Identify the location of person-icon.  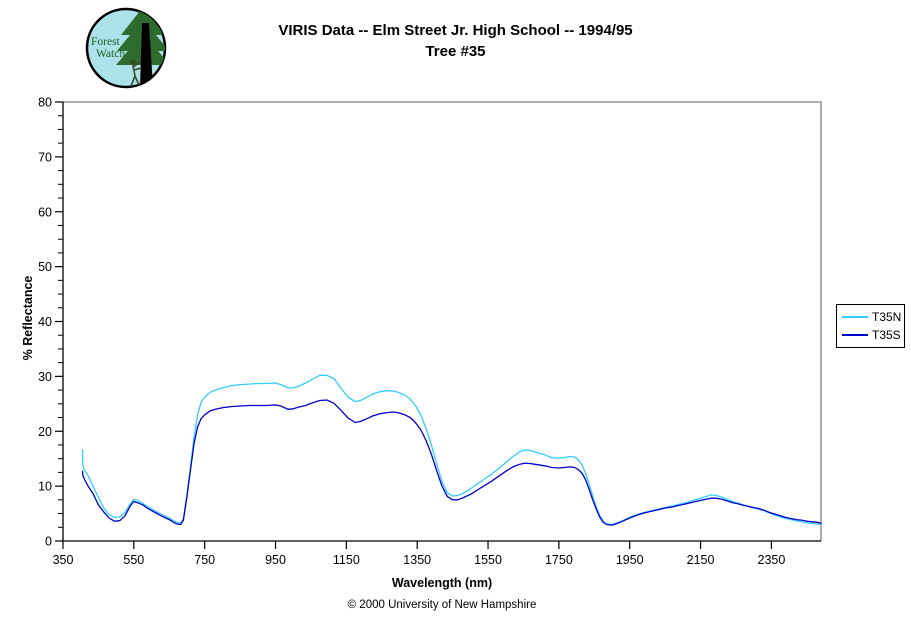
(136, 73).